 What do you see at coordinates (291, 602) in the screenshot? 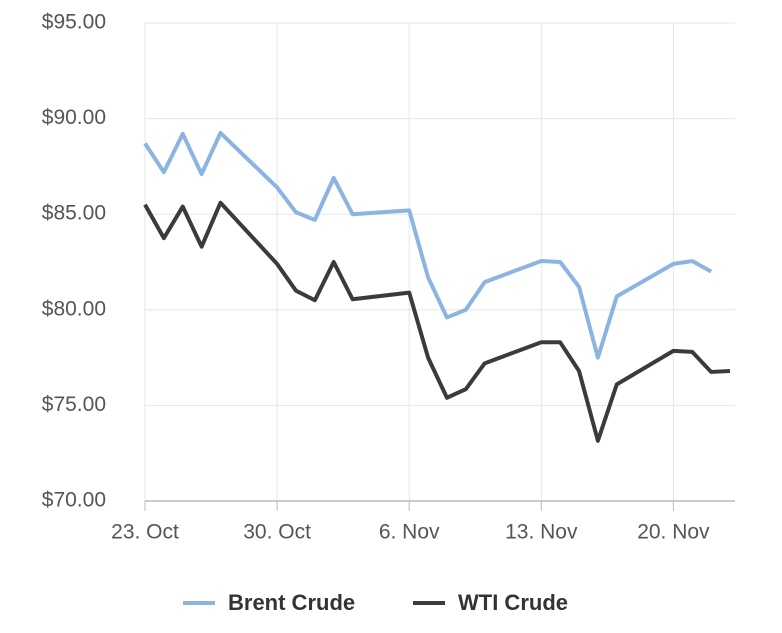
I see `legend-label: Brent Crude` at bounding box center [291, 602].